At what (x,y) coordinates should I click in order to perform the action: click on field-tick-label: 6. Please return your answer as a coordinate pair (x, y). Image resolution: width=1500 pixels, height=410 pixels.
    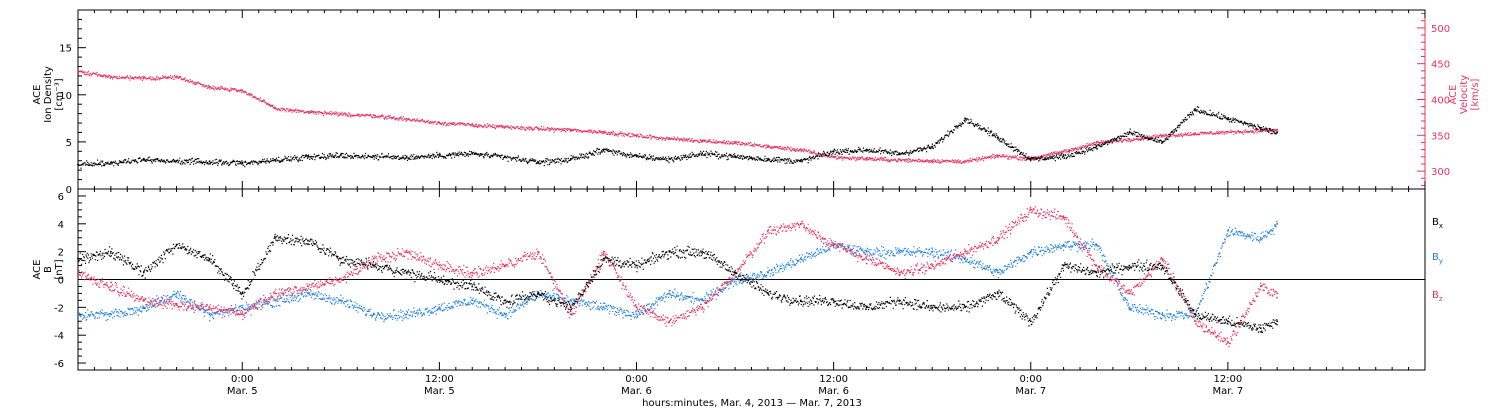
    Looking at the image, I should click on (61, 197).